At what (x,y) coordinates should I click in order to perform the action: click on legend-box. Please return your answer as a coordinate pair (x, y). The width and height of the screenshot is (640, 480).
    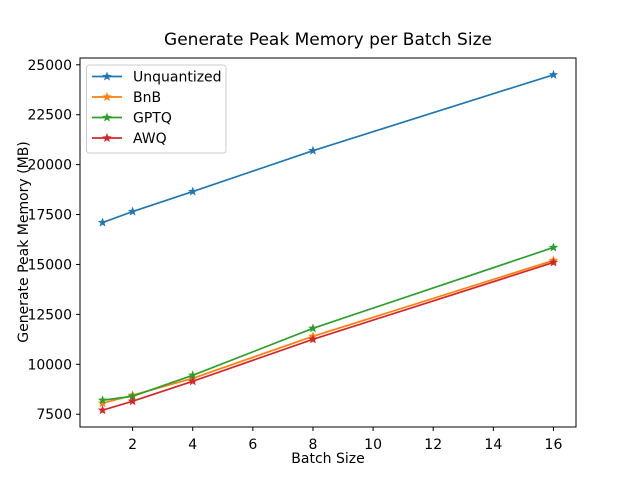
    Looking at the image, I should click on (156, 109).